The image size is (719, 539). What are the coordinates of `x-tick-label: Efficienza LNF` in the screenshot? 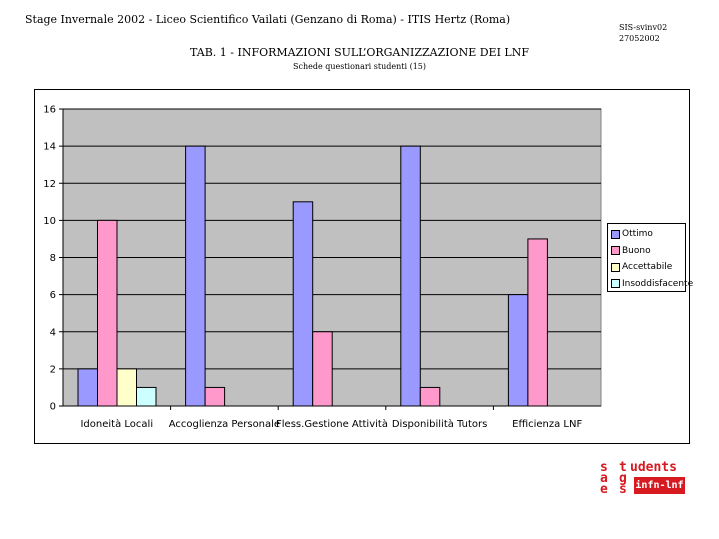 It's located at (547, 424).